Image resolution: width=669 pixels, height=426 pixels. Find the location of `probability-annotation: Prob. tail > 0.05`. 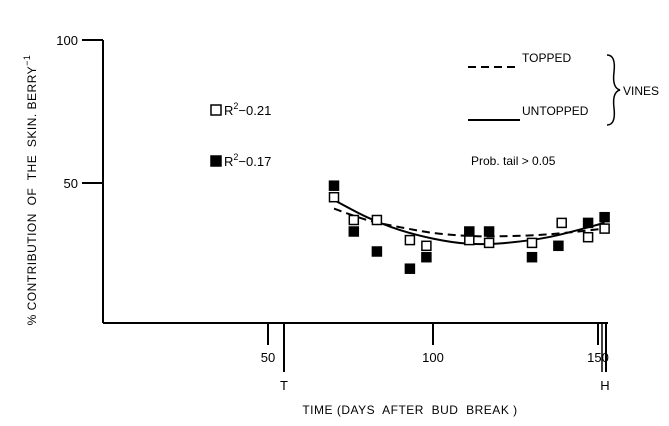

probability-annotation: Prob. tail > 0.05 is located at coordinates (513, 161).